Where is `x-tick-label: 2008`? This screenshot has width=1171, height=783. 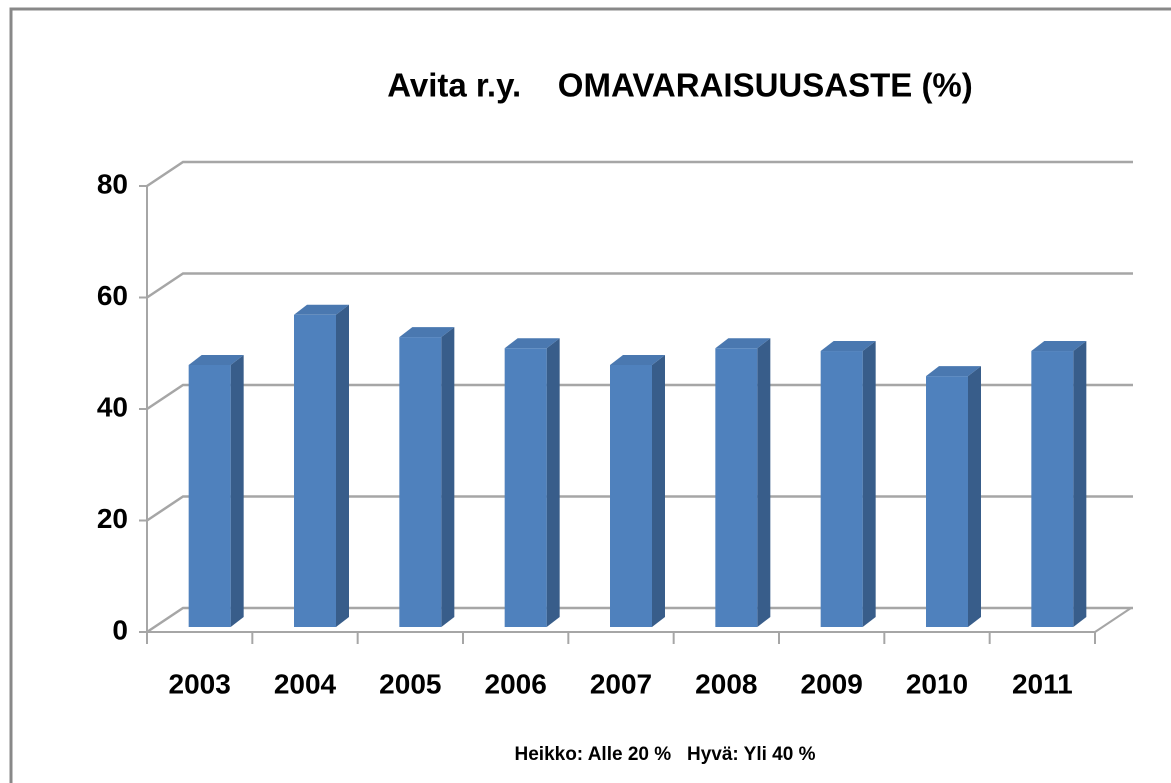 x-tick-label: 2008 is located at coordinates (726, 683).